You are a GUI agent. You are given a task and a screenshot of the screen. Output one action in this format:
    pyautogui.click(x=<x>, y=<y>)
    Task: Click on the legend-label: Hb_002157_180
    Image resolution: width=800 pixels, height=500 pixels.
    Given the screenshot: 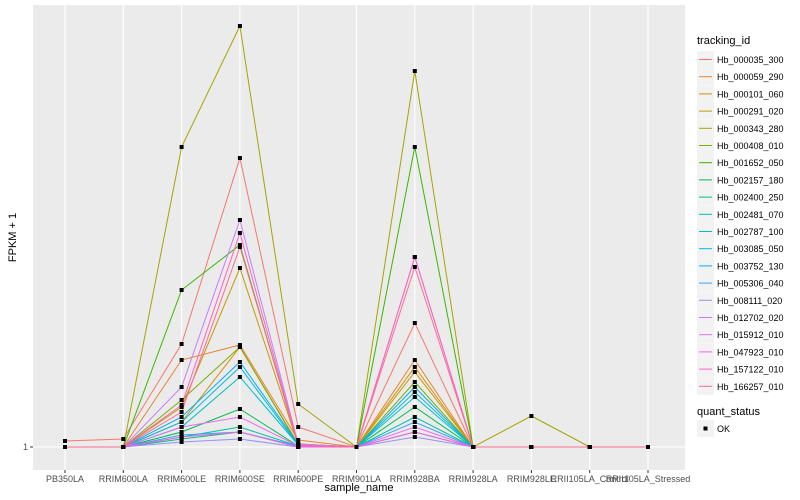 What is the action you would take?
    pyautogui.click(x=750, y=180)
    